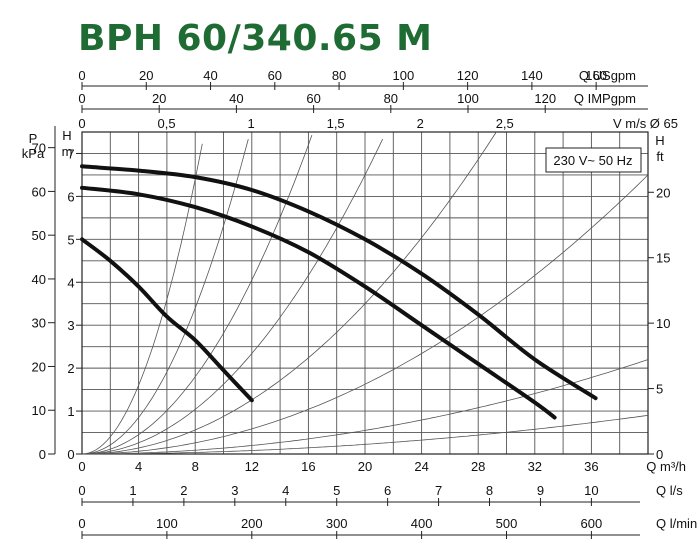 The width and height of the screenshot is (700, 548). Describe the element at coordinates (70, 196) in the screenshot. I see `y-tick-label: 6` at that location.